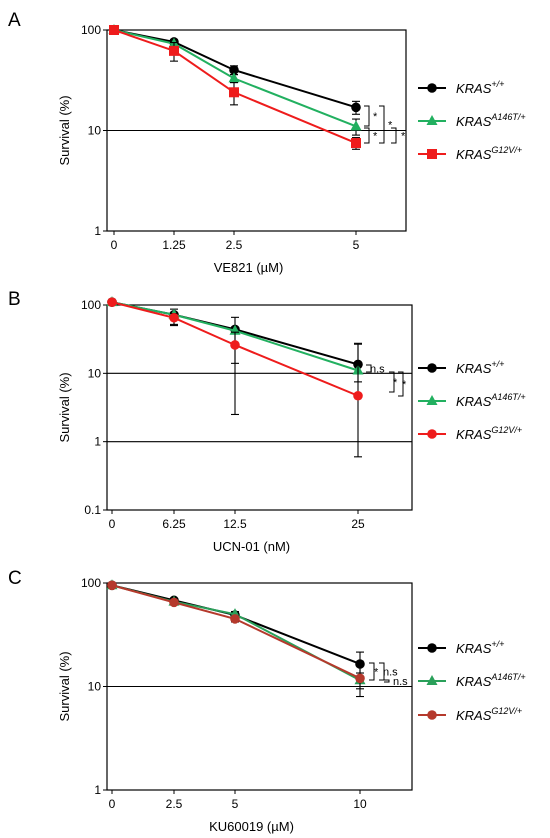 This screenshot has height=838, width=550. What do you see at coordinates (174, 245) in the screenshot?
I see `x-tick-label: 1.25` at bounding box center [174, 245].